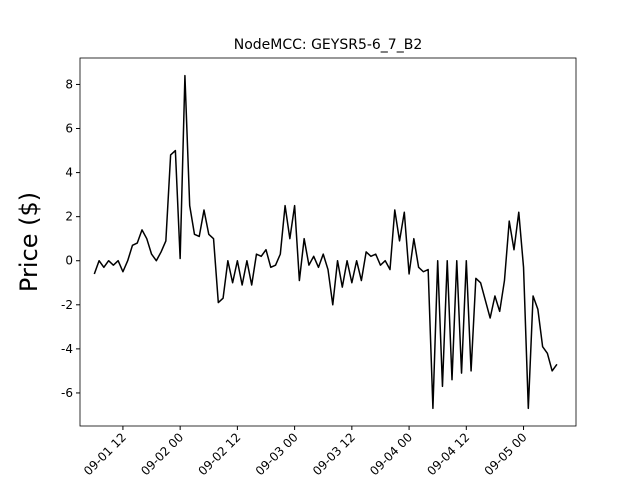 The width and height of the screenshot is (640, 480). Describe the element at coordinates (69, 217) in the screenshot. I see `y-tick-label: 2` at that location.